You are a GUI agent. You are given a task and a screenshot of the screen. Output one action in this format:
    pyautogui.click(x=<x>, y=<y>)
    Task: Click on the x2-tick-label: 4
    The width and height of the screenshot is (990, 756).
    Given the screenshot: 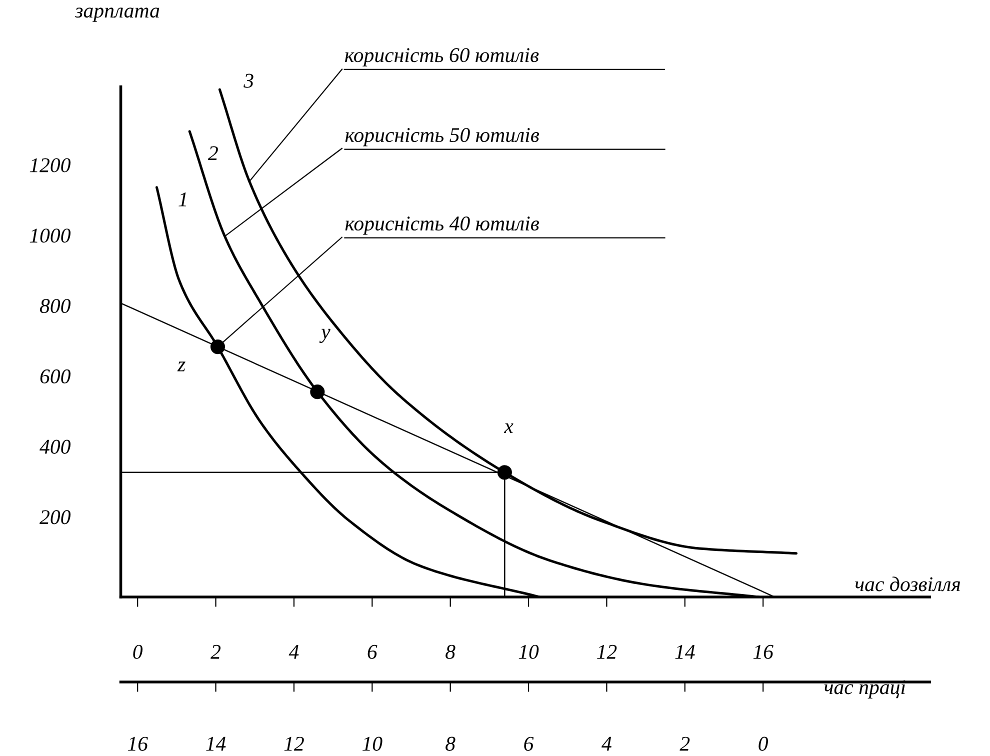 What is the action you would take?
    pyautogui.click(x=607, y=743)
    